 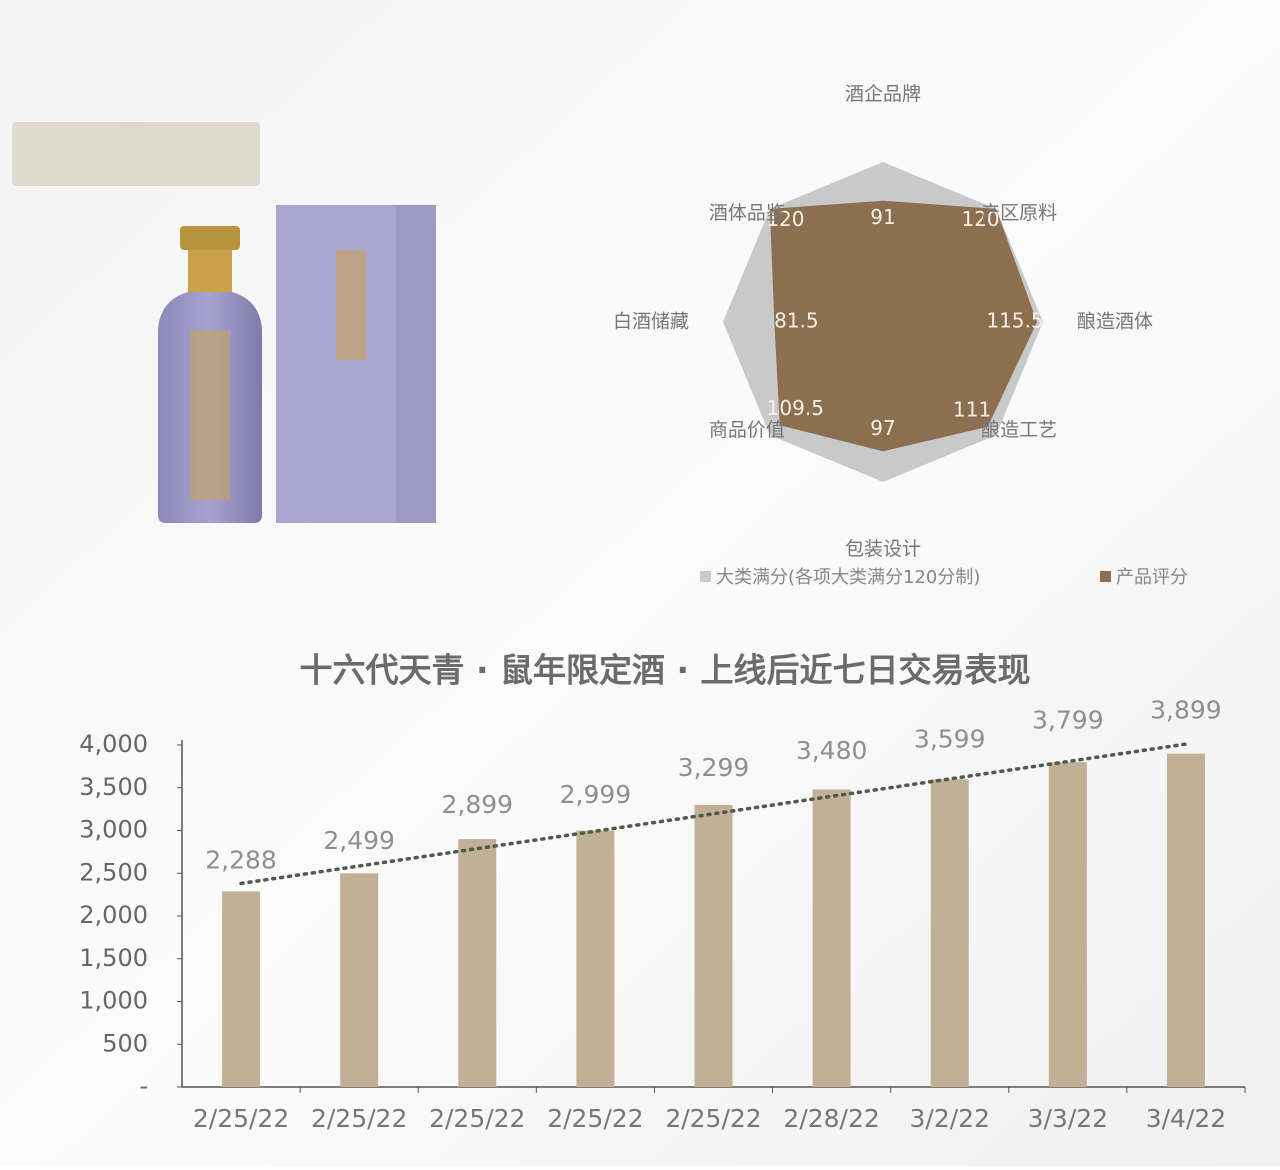 I want to click on value-label: 3,480, so click(x=832, y=750).